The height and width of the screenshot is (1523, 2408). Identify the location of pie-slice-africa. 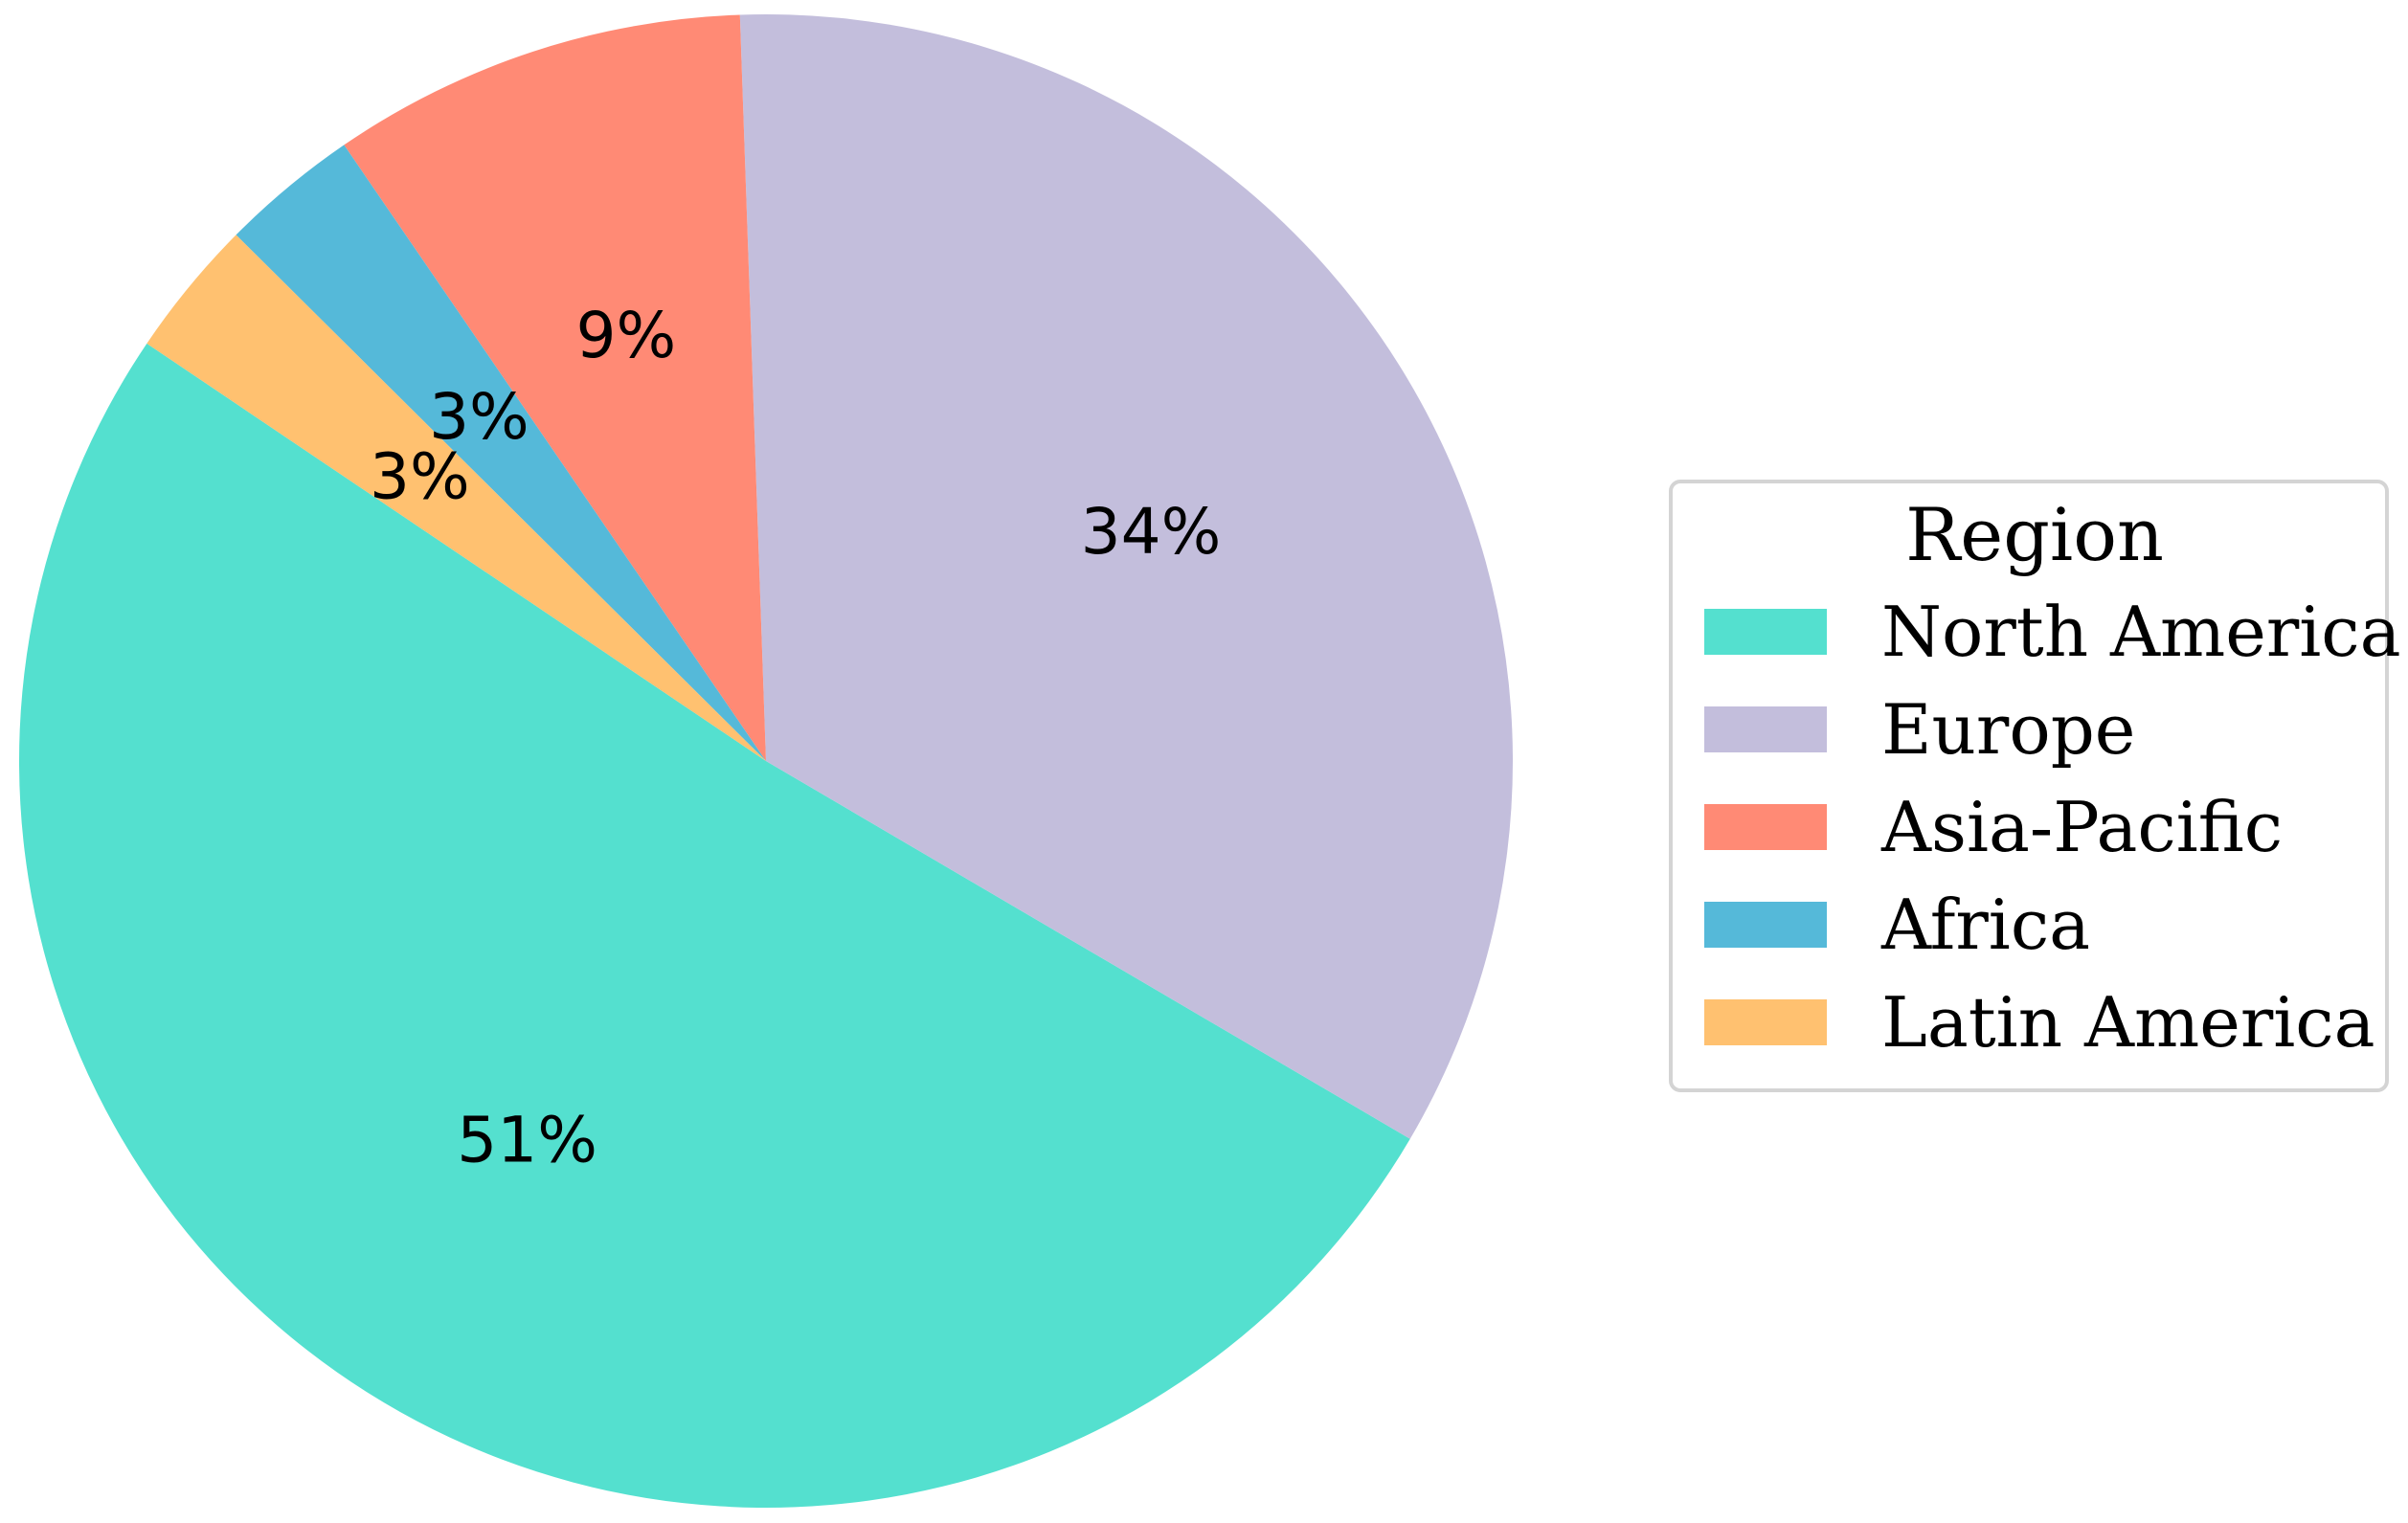
(501, 453).